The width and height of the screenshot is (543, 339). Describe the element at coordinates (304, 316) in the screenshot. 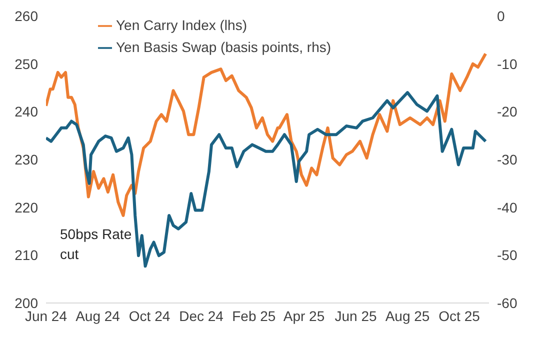

I see `x-tick-label: Apr 25` at that location.